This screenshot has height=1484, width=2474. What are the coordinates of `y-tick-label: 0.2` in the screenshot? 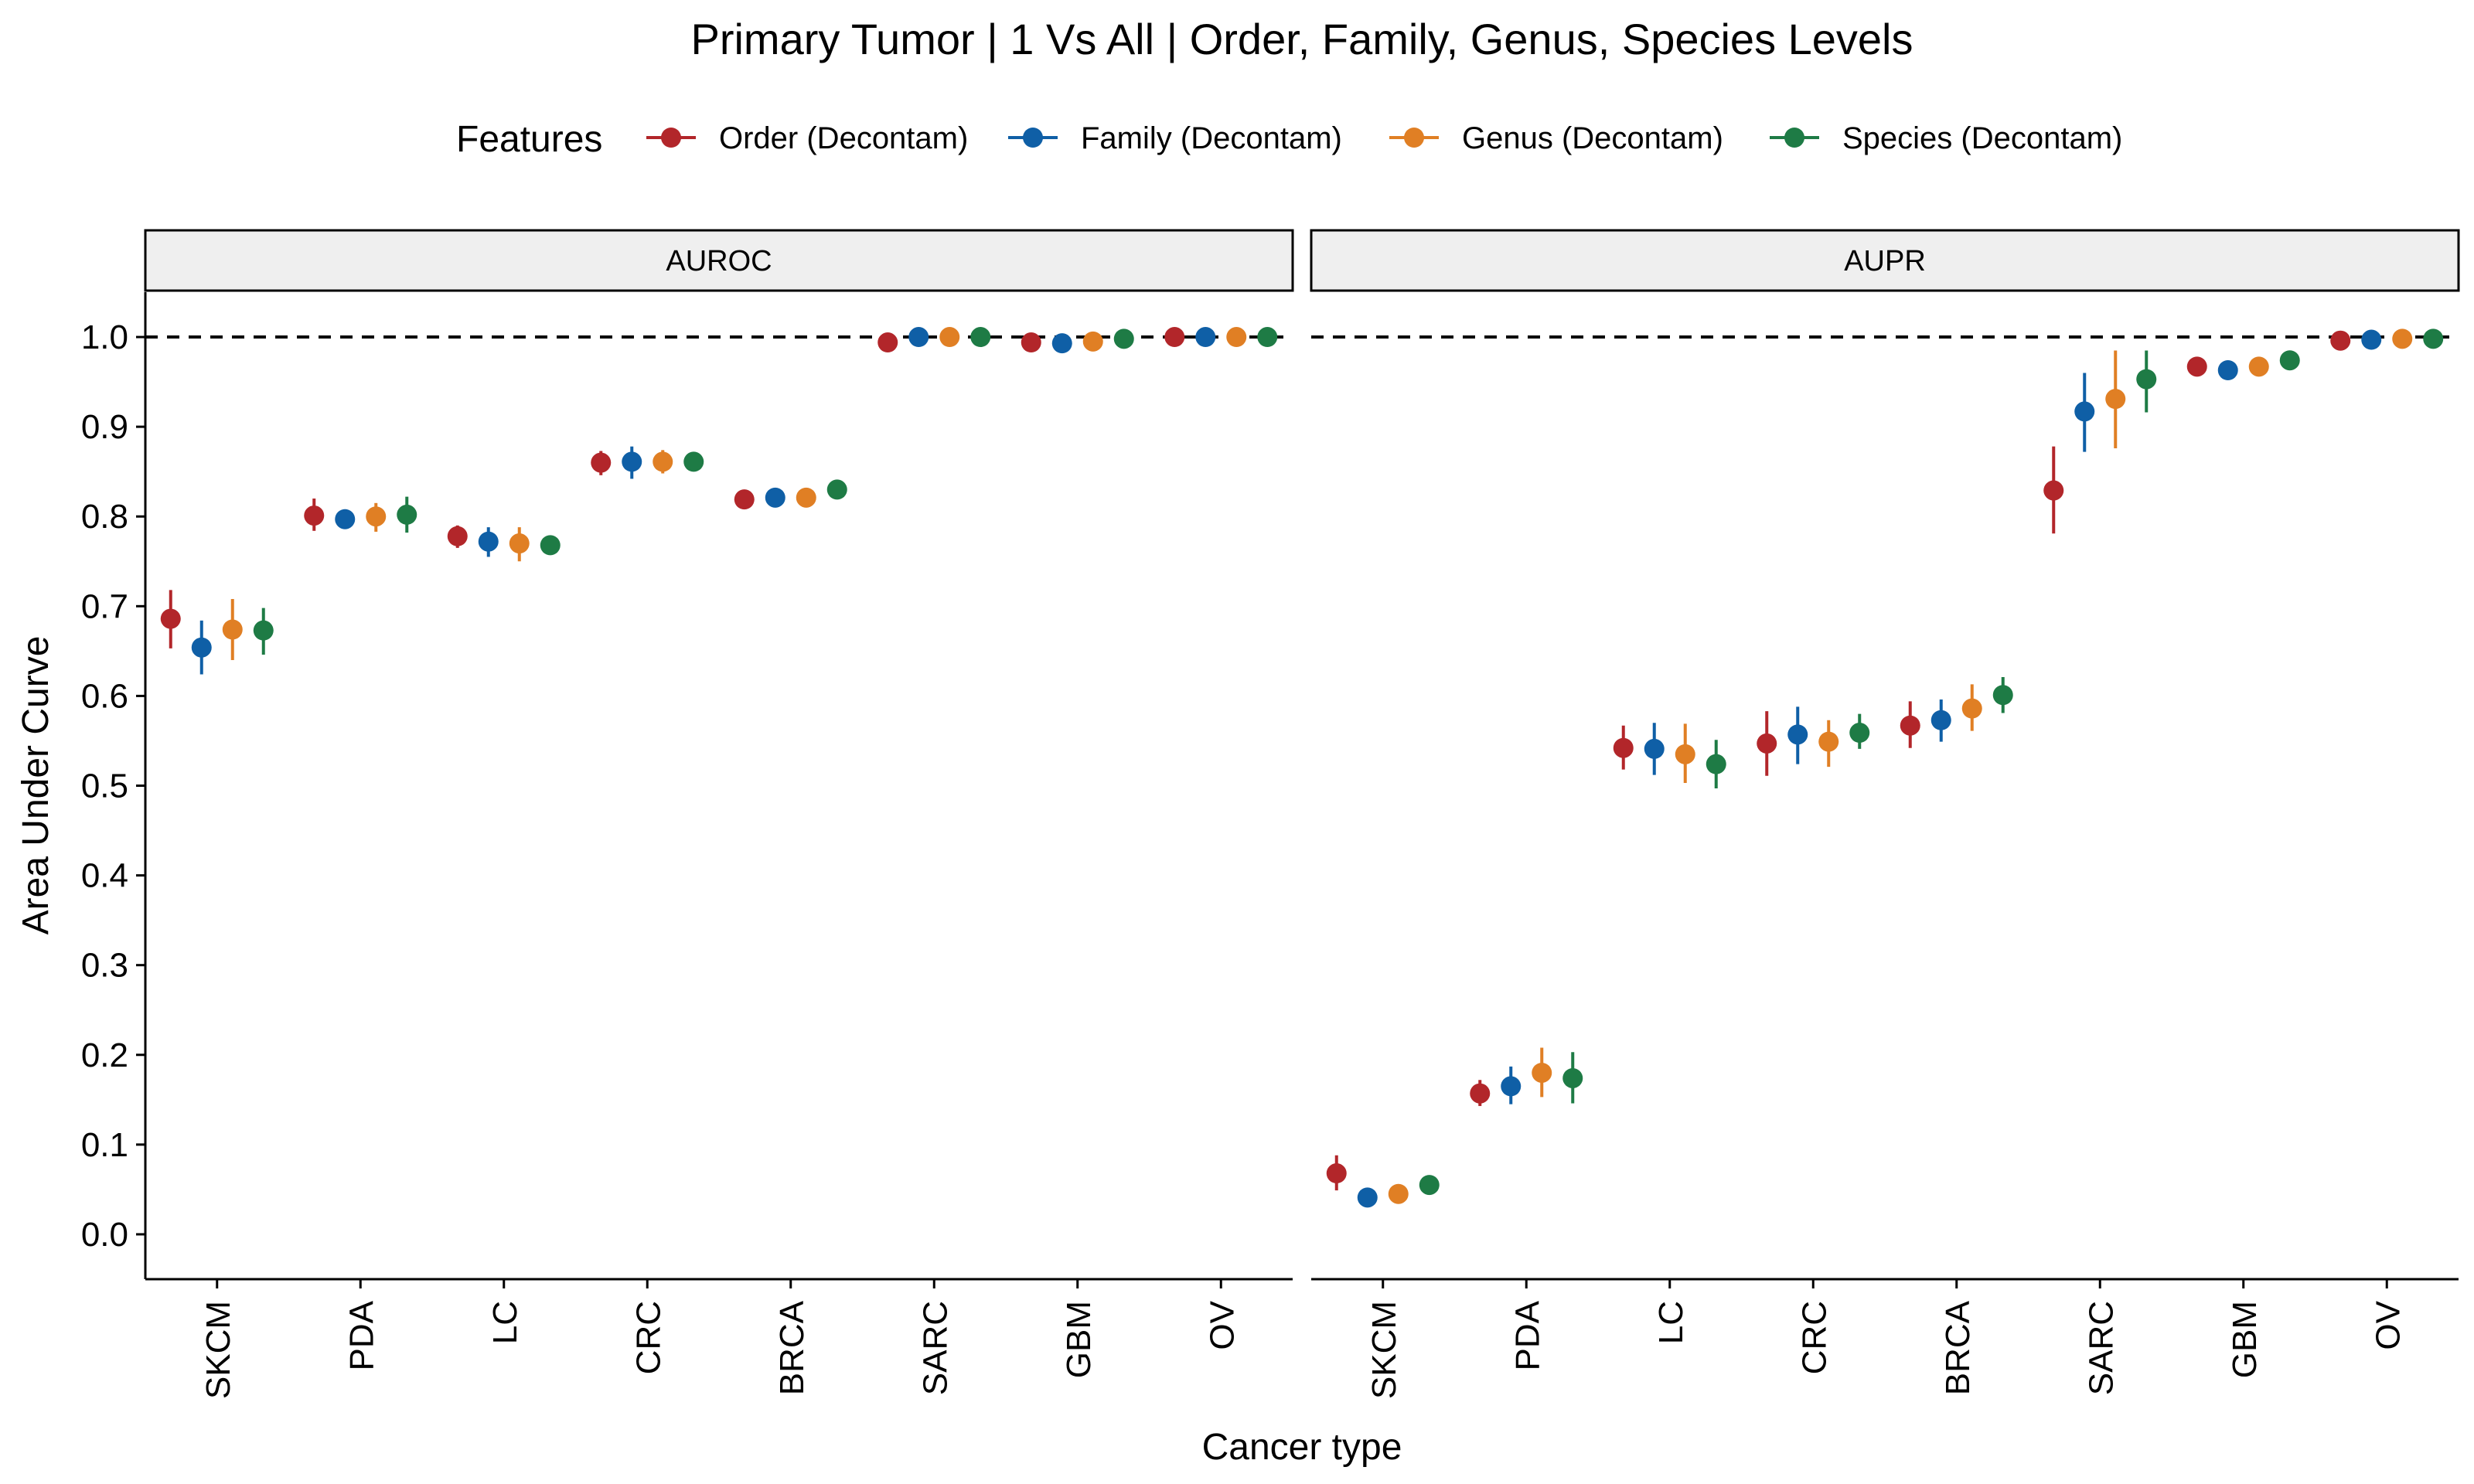 It's located at (104, 1055).